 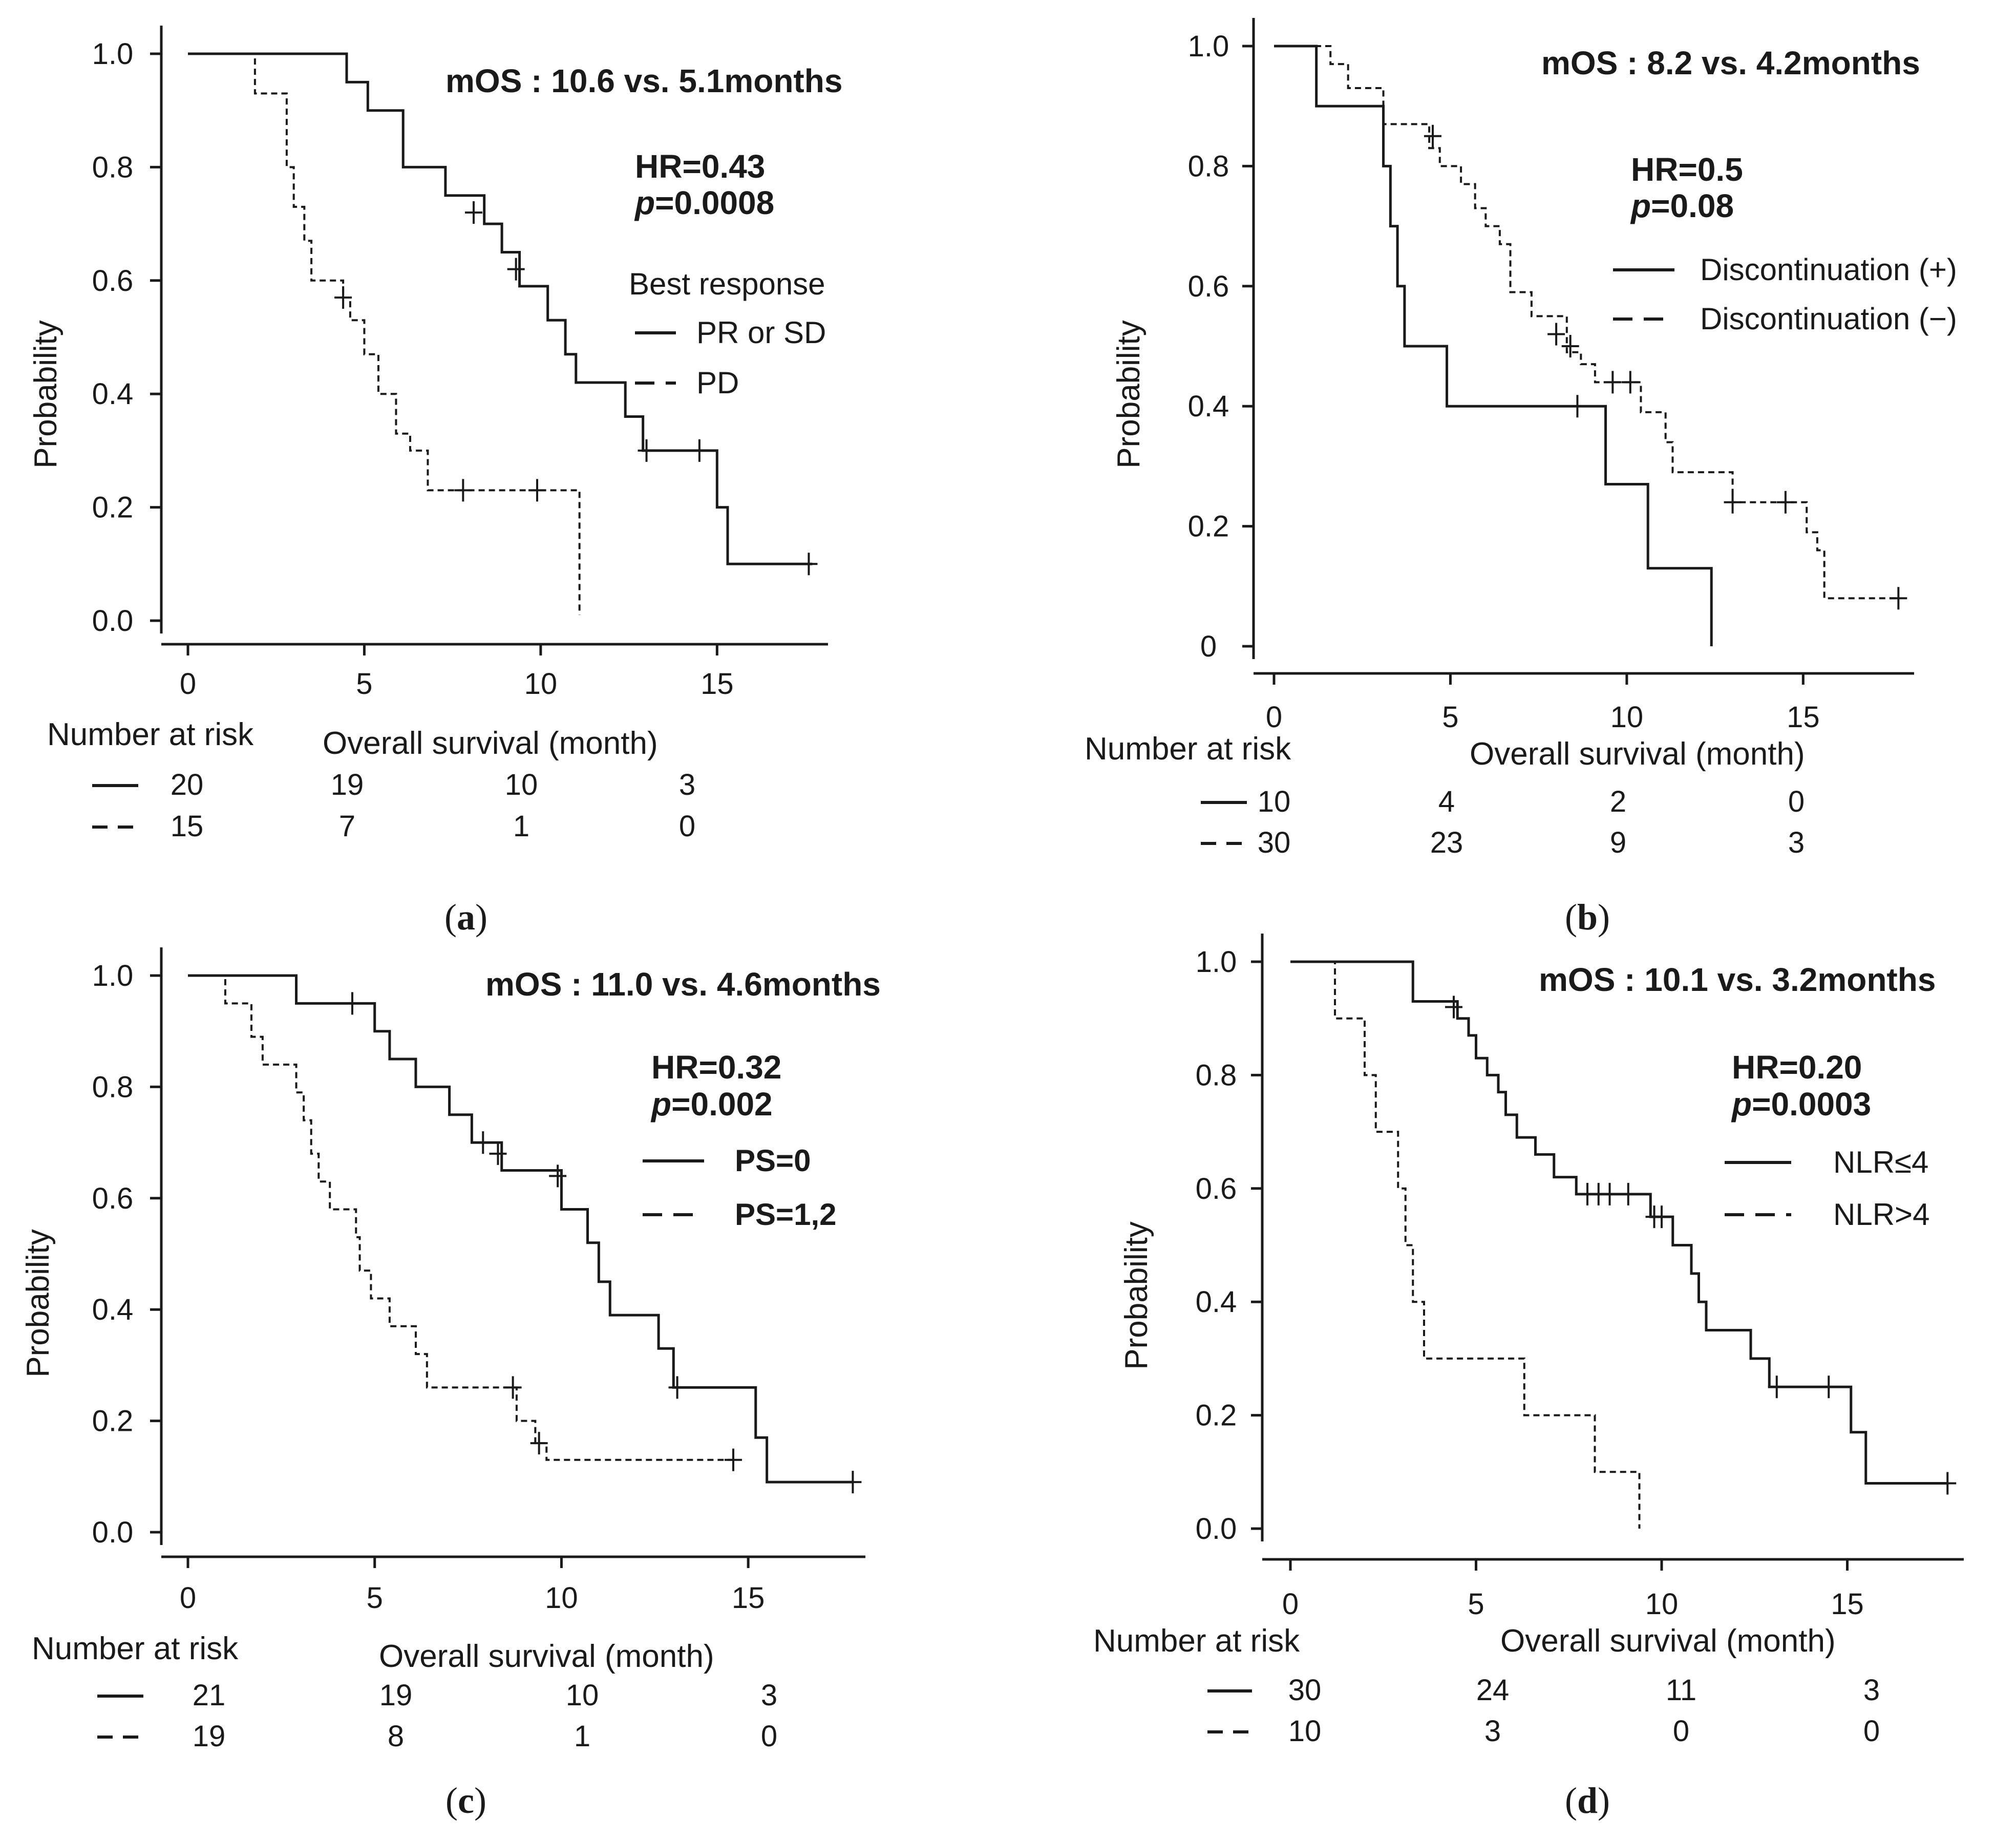 What do you see at coordinates (1216, 1529) in the screenshot?
I see `y-tick-label: 0.0` at bounding box center [1216, 1529].